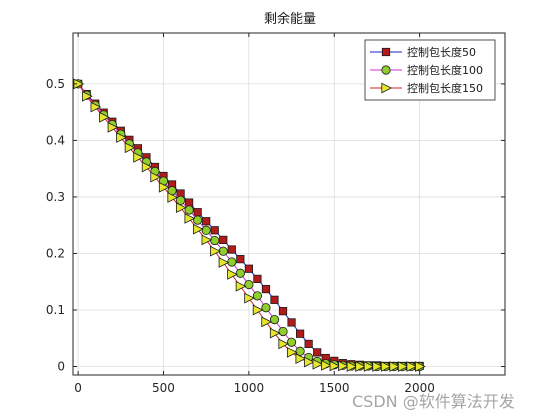 This screenshot has height=420, width=560. I want to click on x-tick-label: 2000, so click(419, 388).